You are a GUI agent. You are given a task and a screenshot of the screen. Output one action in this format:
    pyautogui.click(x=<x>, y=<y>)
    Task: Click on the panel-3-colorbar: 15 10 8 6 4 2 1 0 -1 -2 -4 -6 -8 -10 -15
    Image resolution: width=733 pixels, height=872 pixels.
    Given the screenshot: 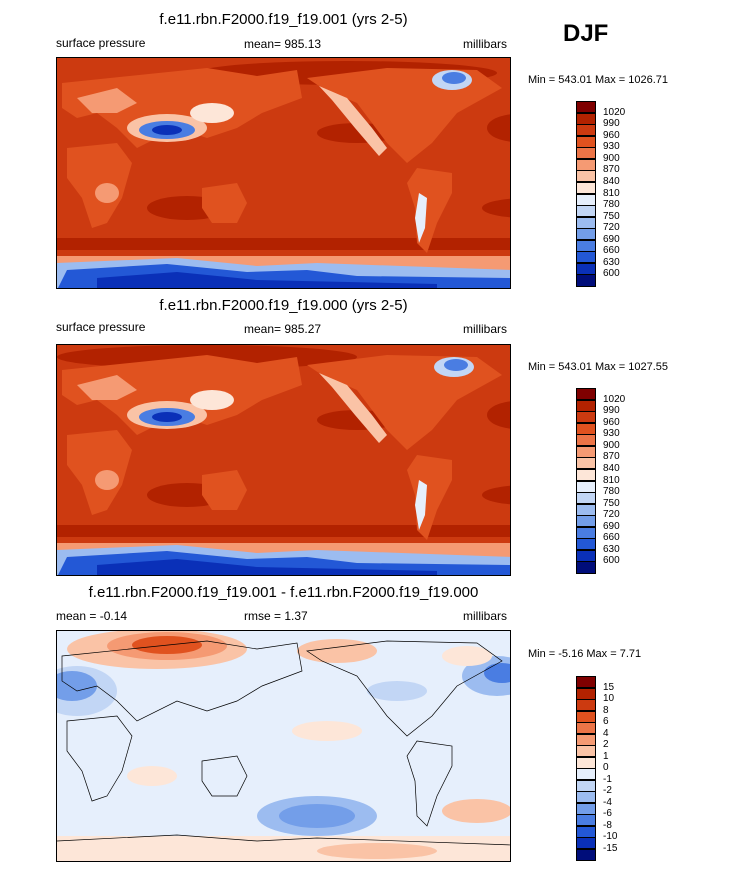 What is the action you would take?
    pyautogui.click(x=596, y=768)
    